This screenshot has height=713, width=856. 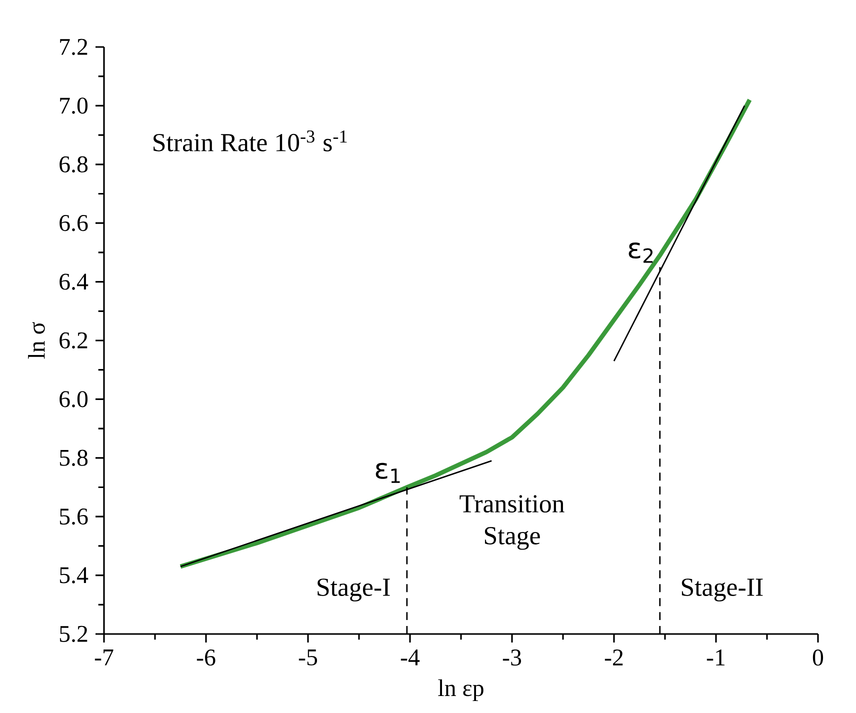 I want to click on x-tick-label: -5, so click(x=308, y=658).